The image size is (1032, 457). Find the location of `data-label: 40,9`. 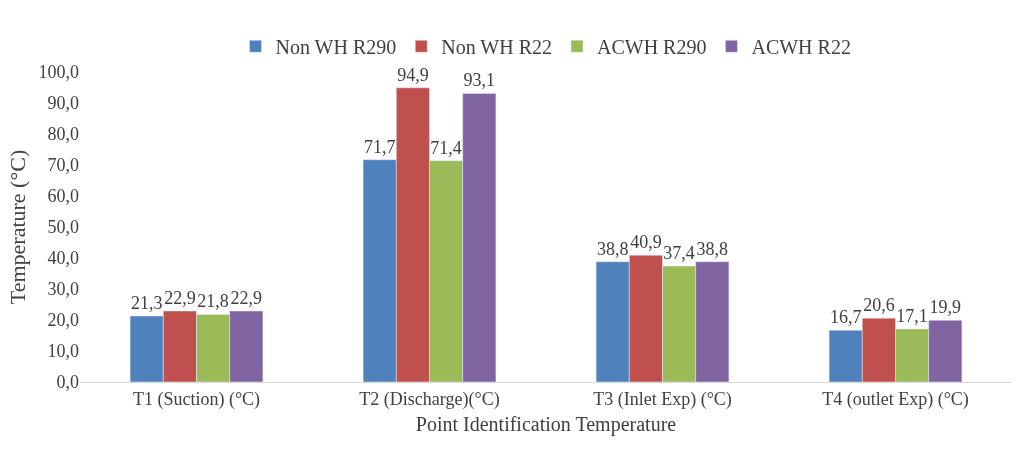

data-label: 40,9 is located at coordinates (646, 242).